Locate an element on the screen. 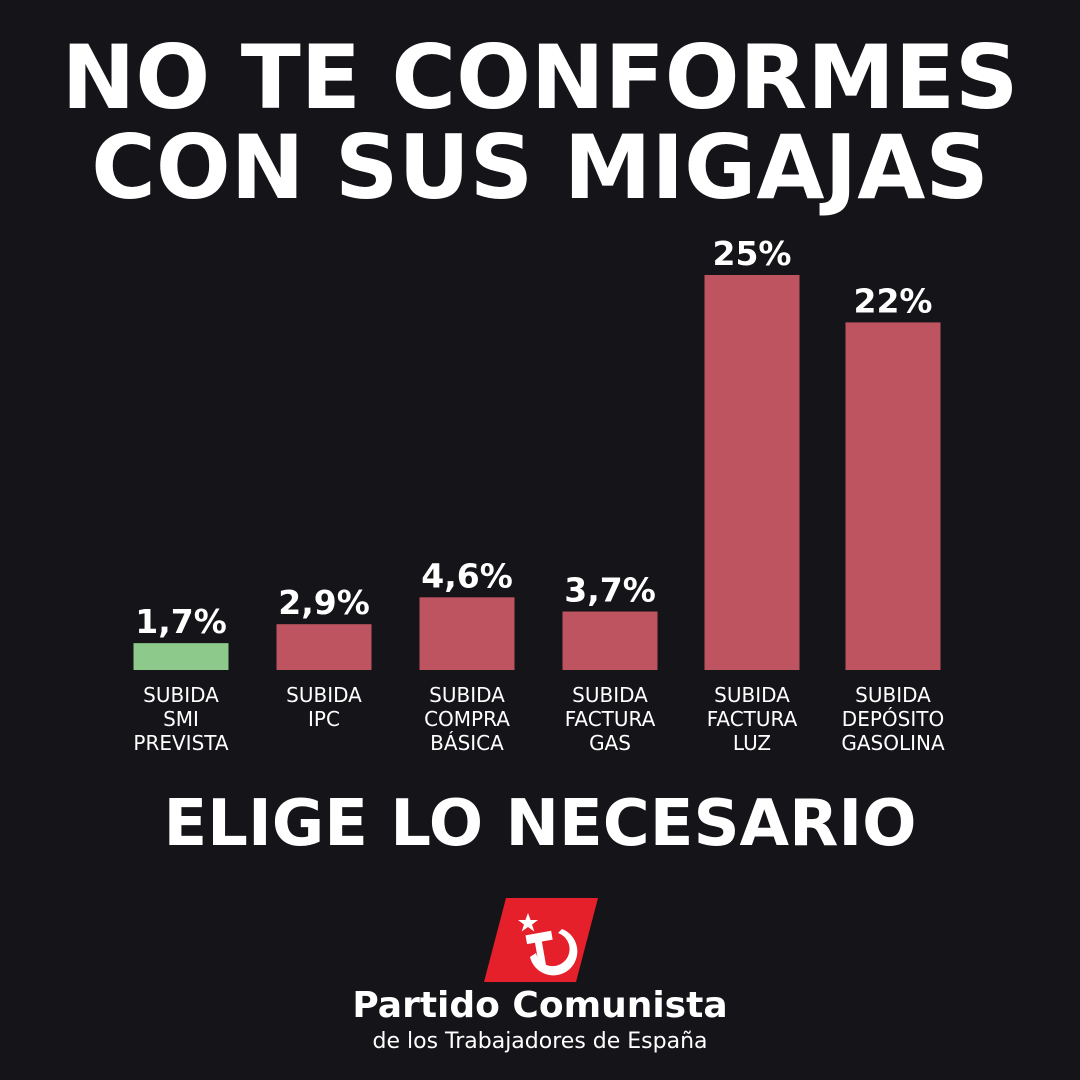 This screenshot has width=1080, height=1080. category-label-0-0: SUBIDA is located at coordinates (181, 695).